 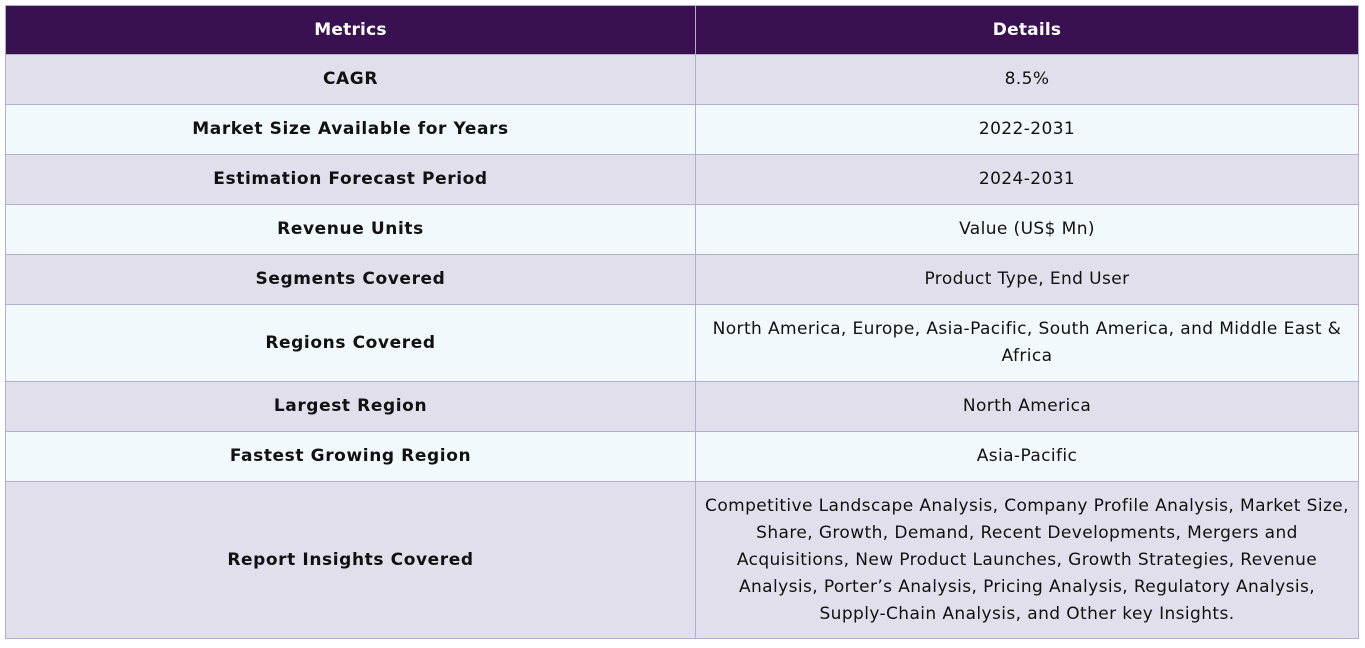 What do you see at coordinates (1027, 179) in the screenshot?
I see `detail-cell: 2024-2031` at bounding box center [1027, 179].